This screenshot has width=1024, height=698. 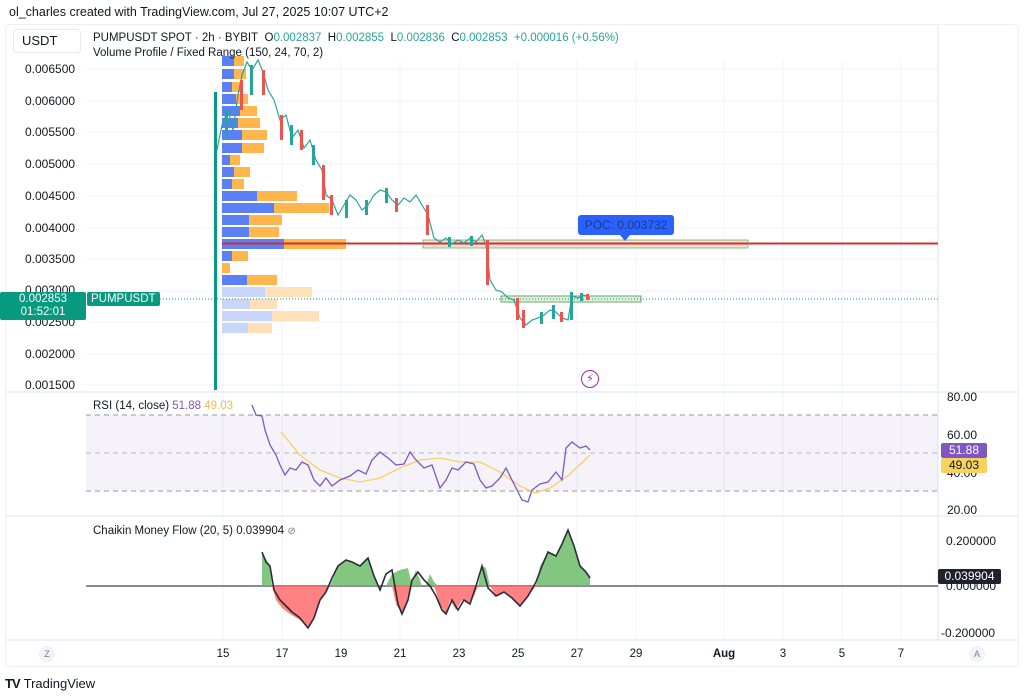 What do you see at coordinates (400, 654) in the screenshot?
I see `time-tick: 21` at bounding box center [400, 654].